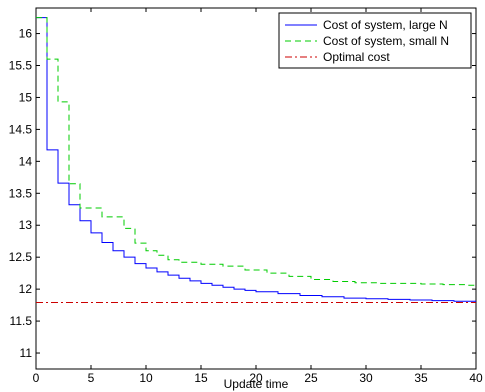 The height and width of the screenshot is (392, 485). I want to click on legend-label-1: Cost of system, small N, so click(386, 41).